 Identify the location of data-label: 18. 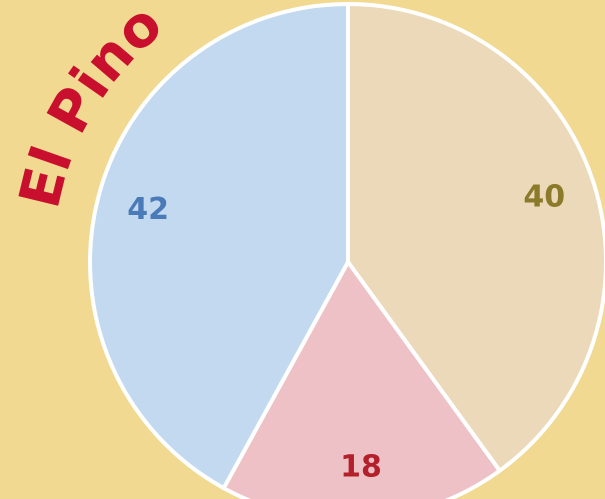
(361, 466).